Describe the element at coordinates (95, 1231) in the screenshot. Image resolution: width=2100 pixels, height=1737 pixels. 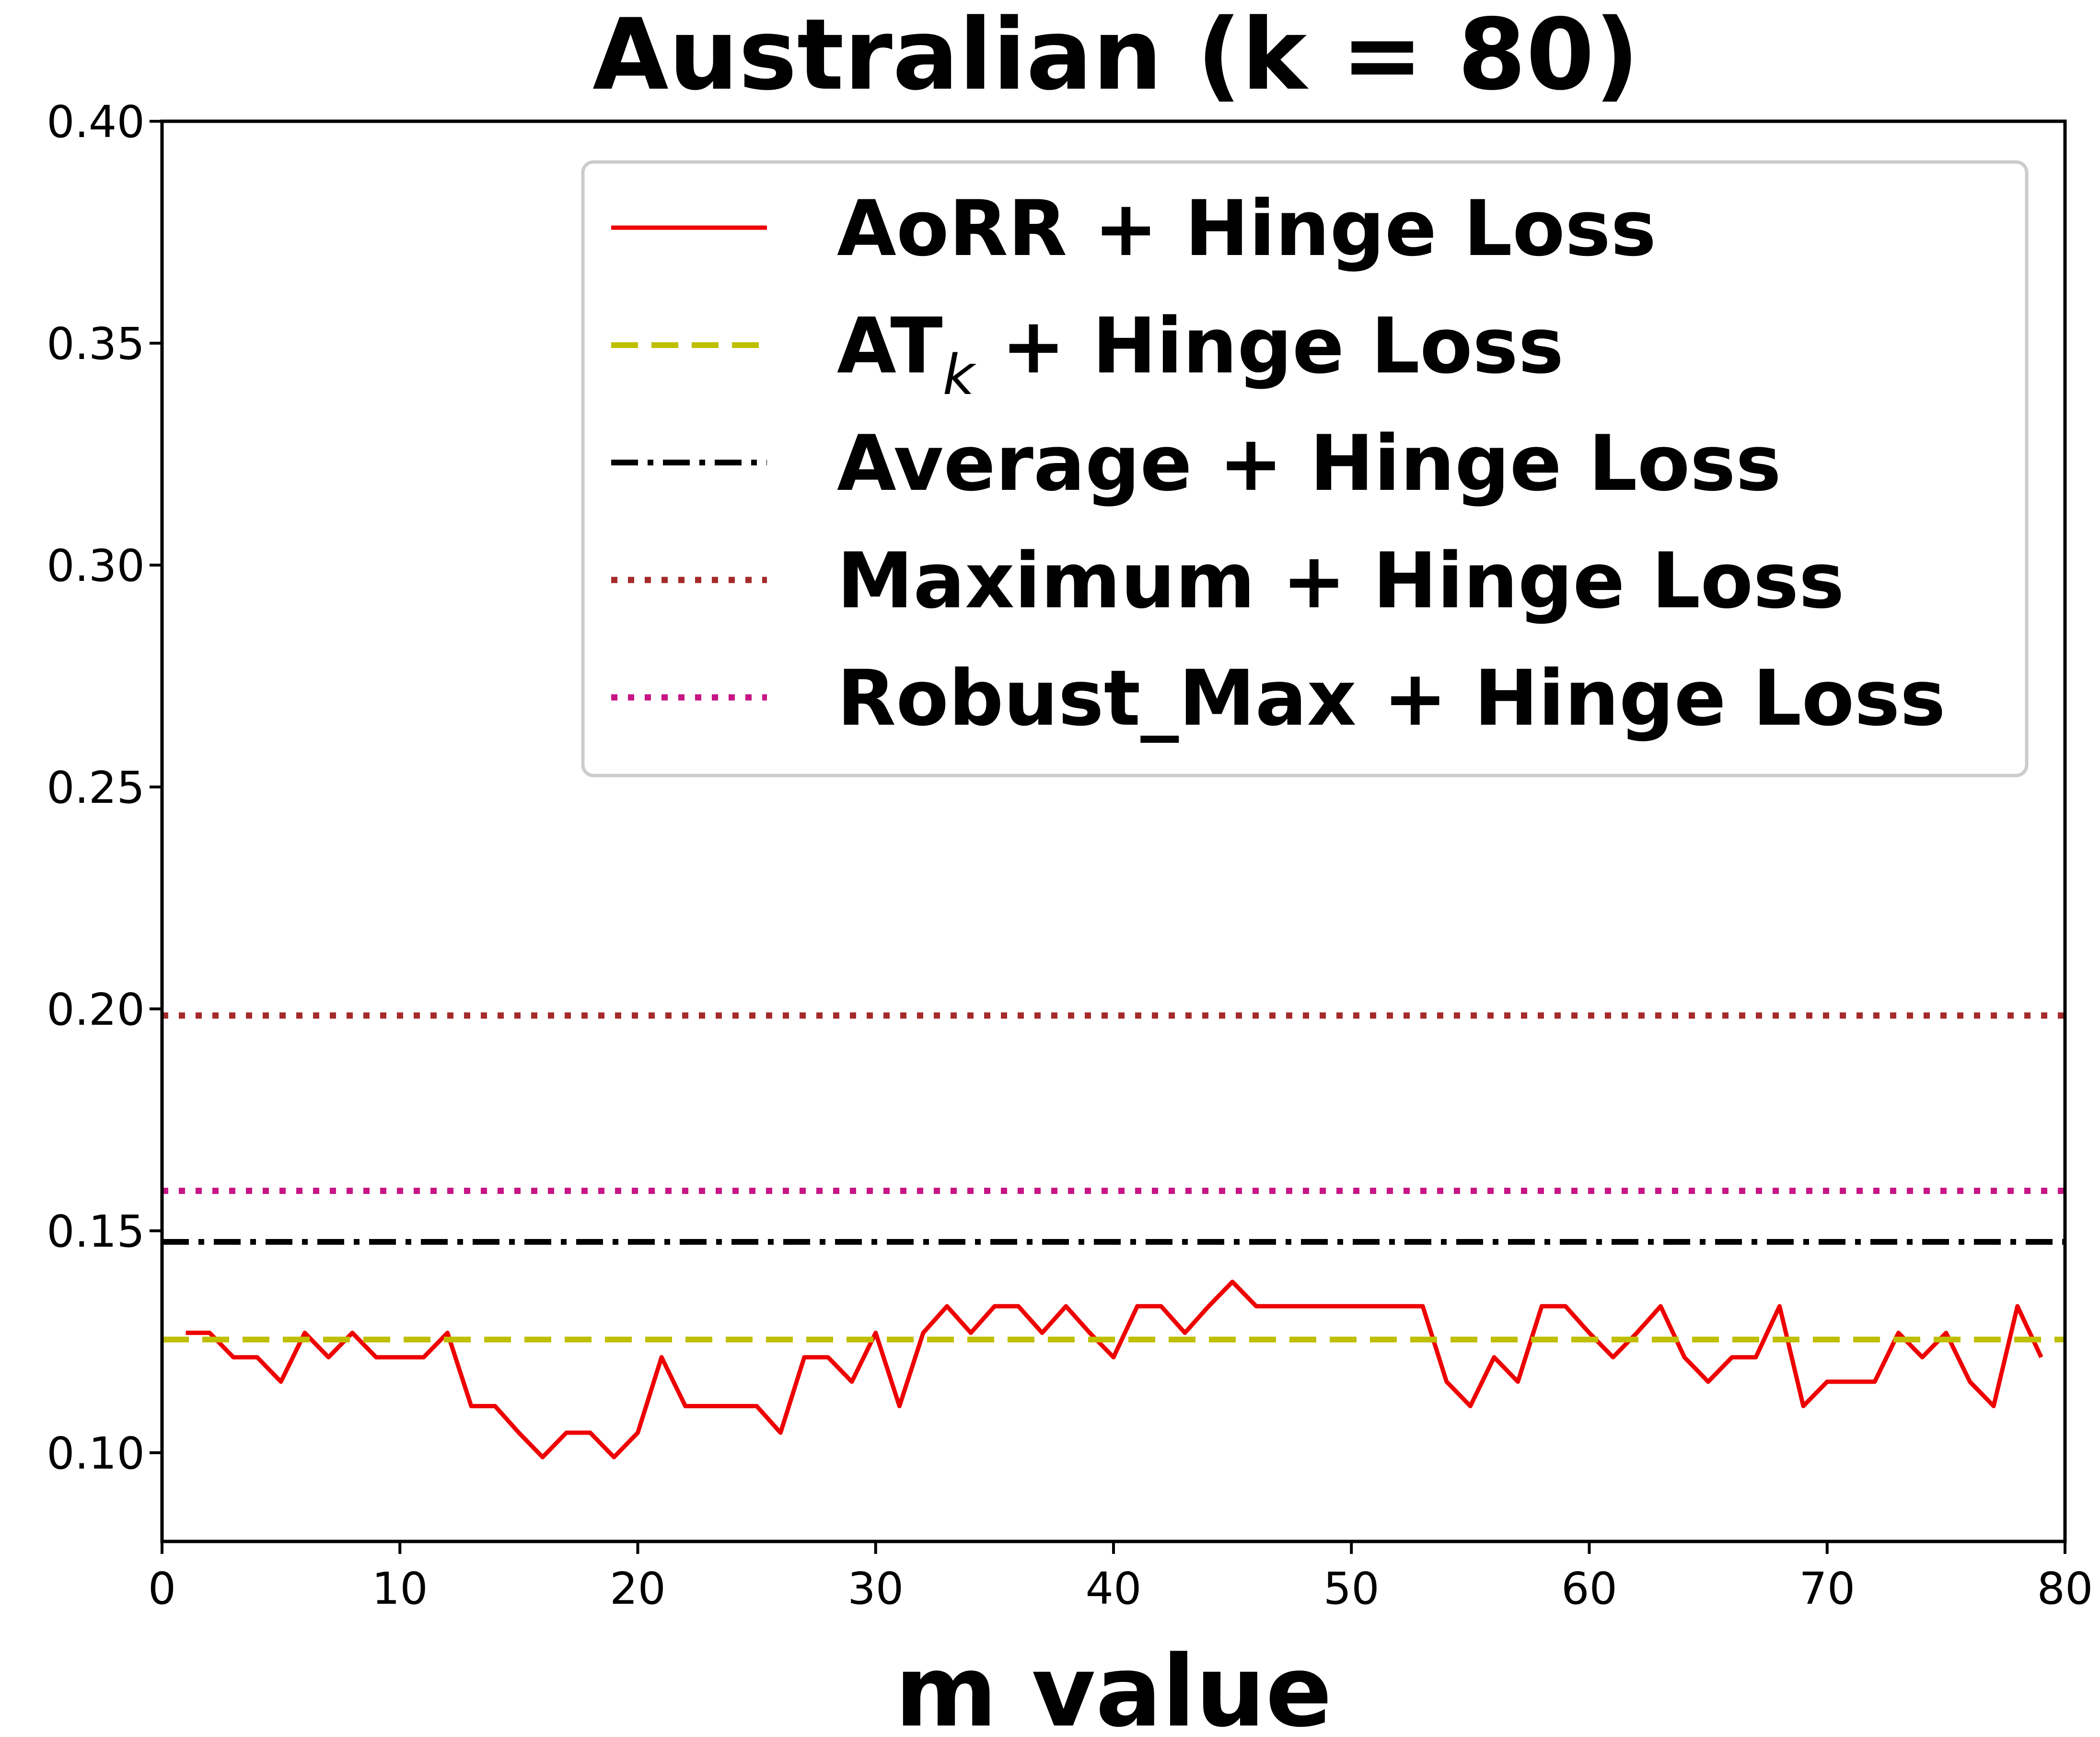
I see `y-tick-label-0.15: 0.15` at that location.